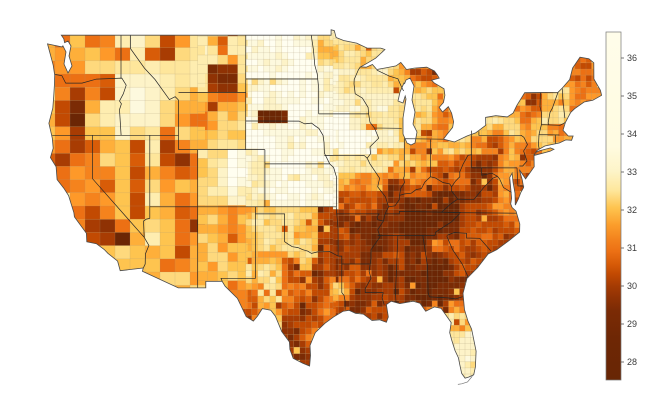 Image resolution: width=650 pixels, height=400 pixels. What do you see at coordinates (632, 324) in the screenshot?
I see `svg-text: 29` at bounding box center [632, 324].